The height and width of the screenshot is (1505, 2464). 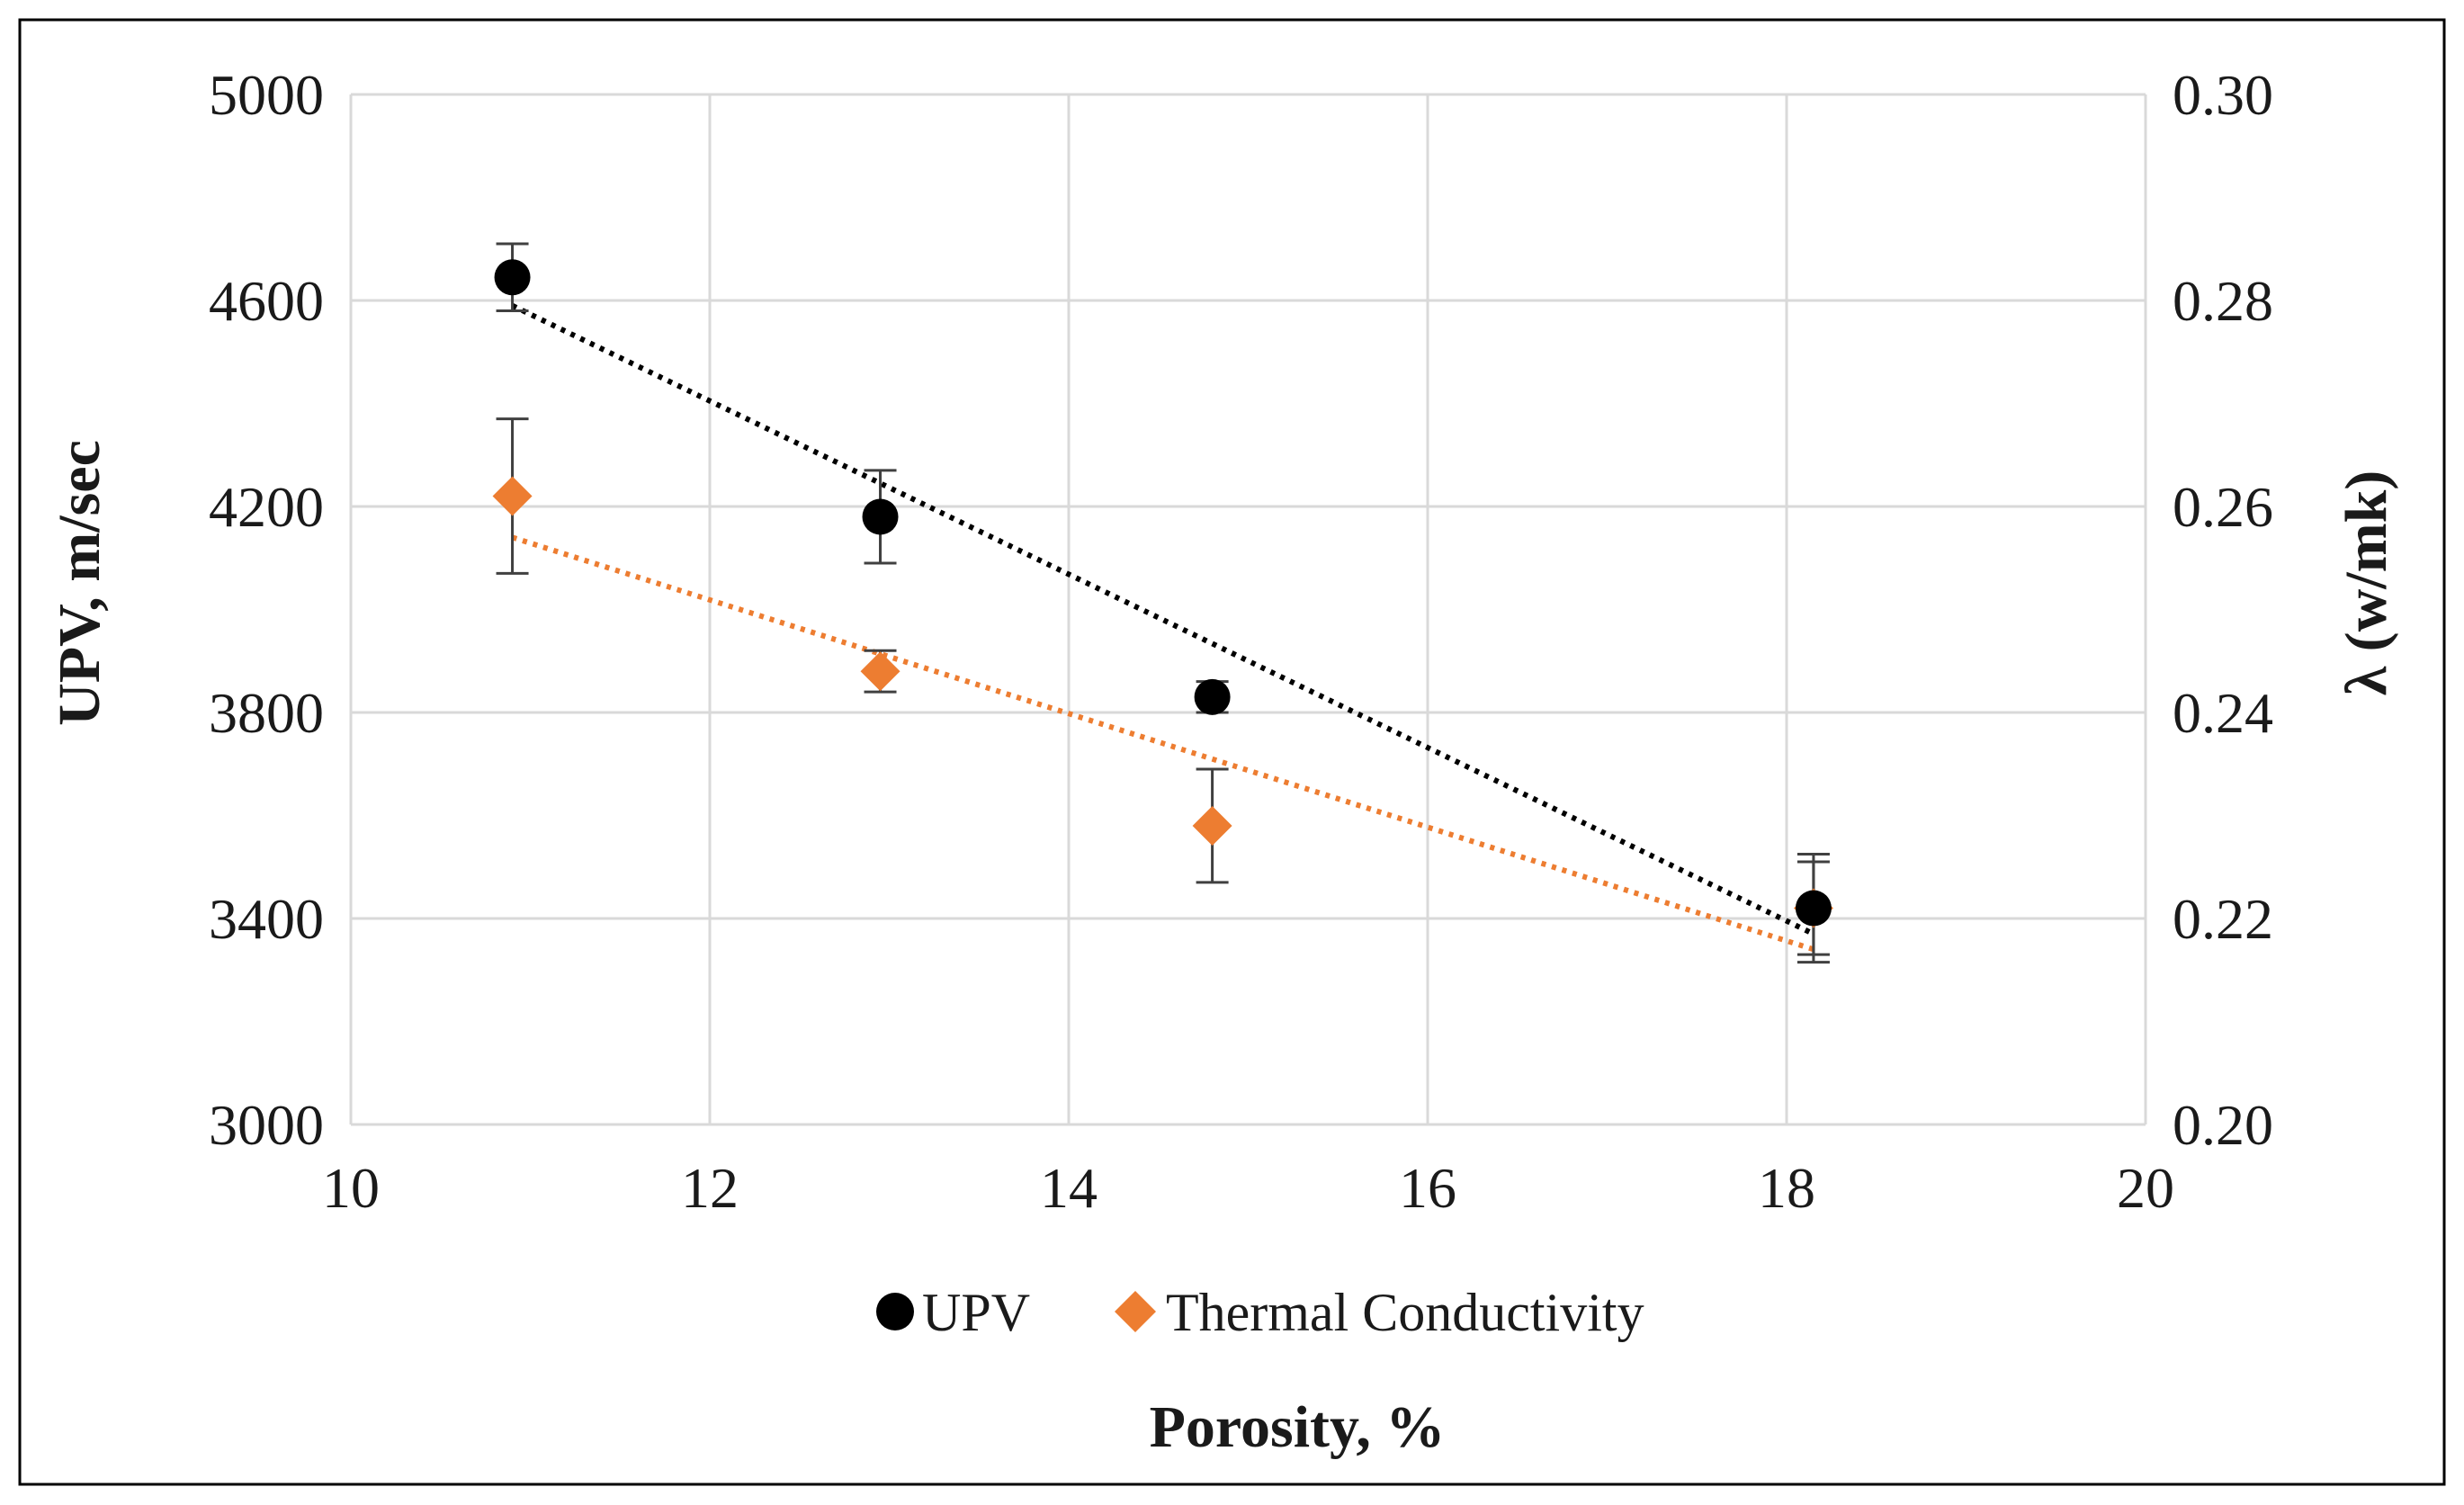 What do you see at coordinates (266, 507) in the screenshot?
I see `y-tick-label: 4200` at bounding box center [266, 507].